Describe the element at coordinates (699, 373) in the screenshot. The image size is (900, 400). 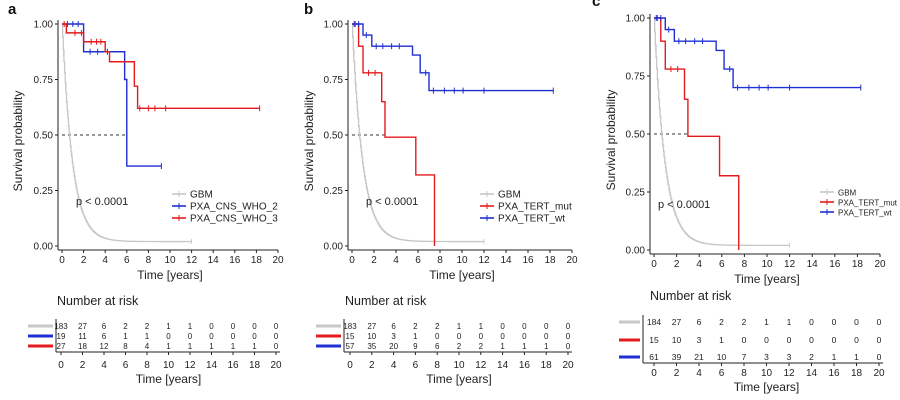
I see `risk-x-tick-label: 4` at that location.